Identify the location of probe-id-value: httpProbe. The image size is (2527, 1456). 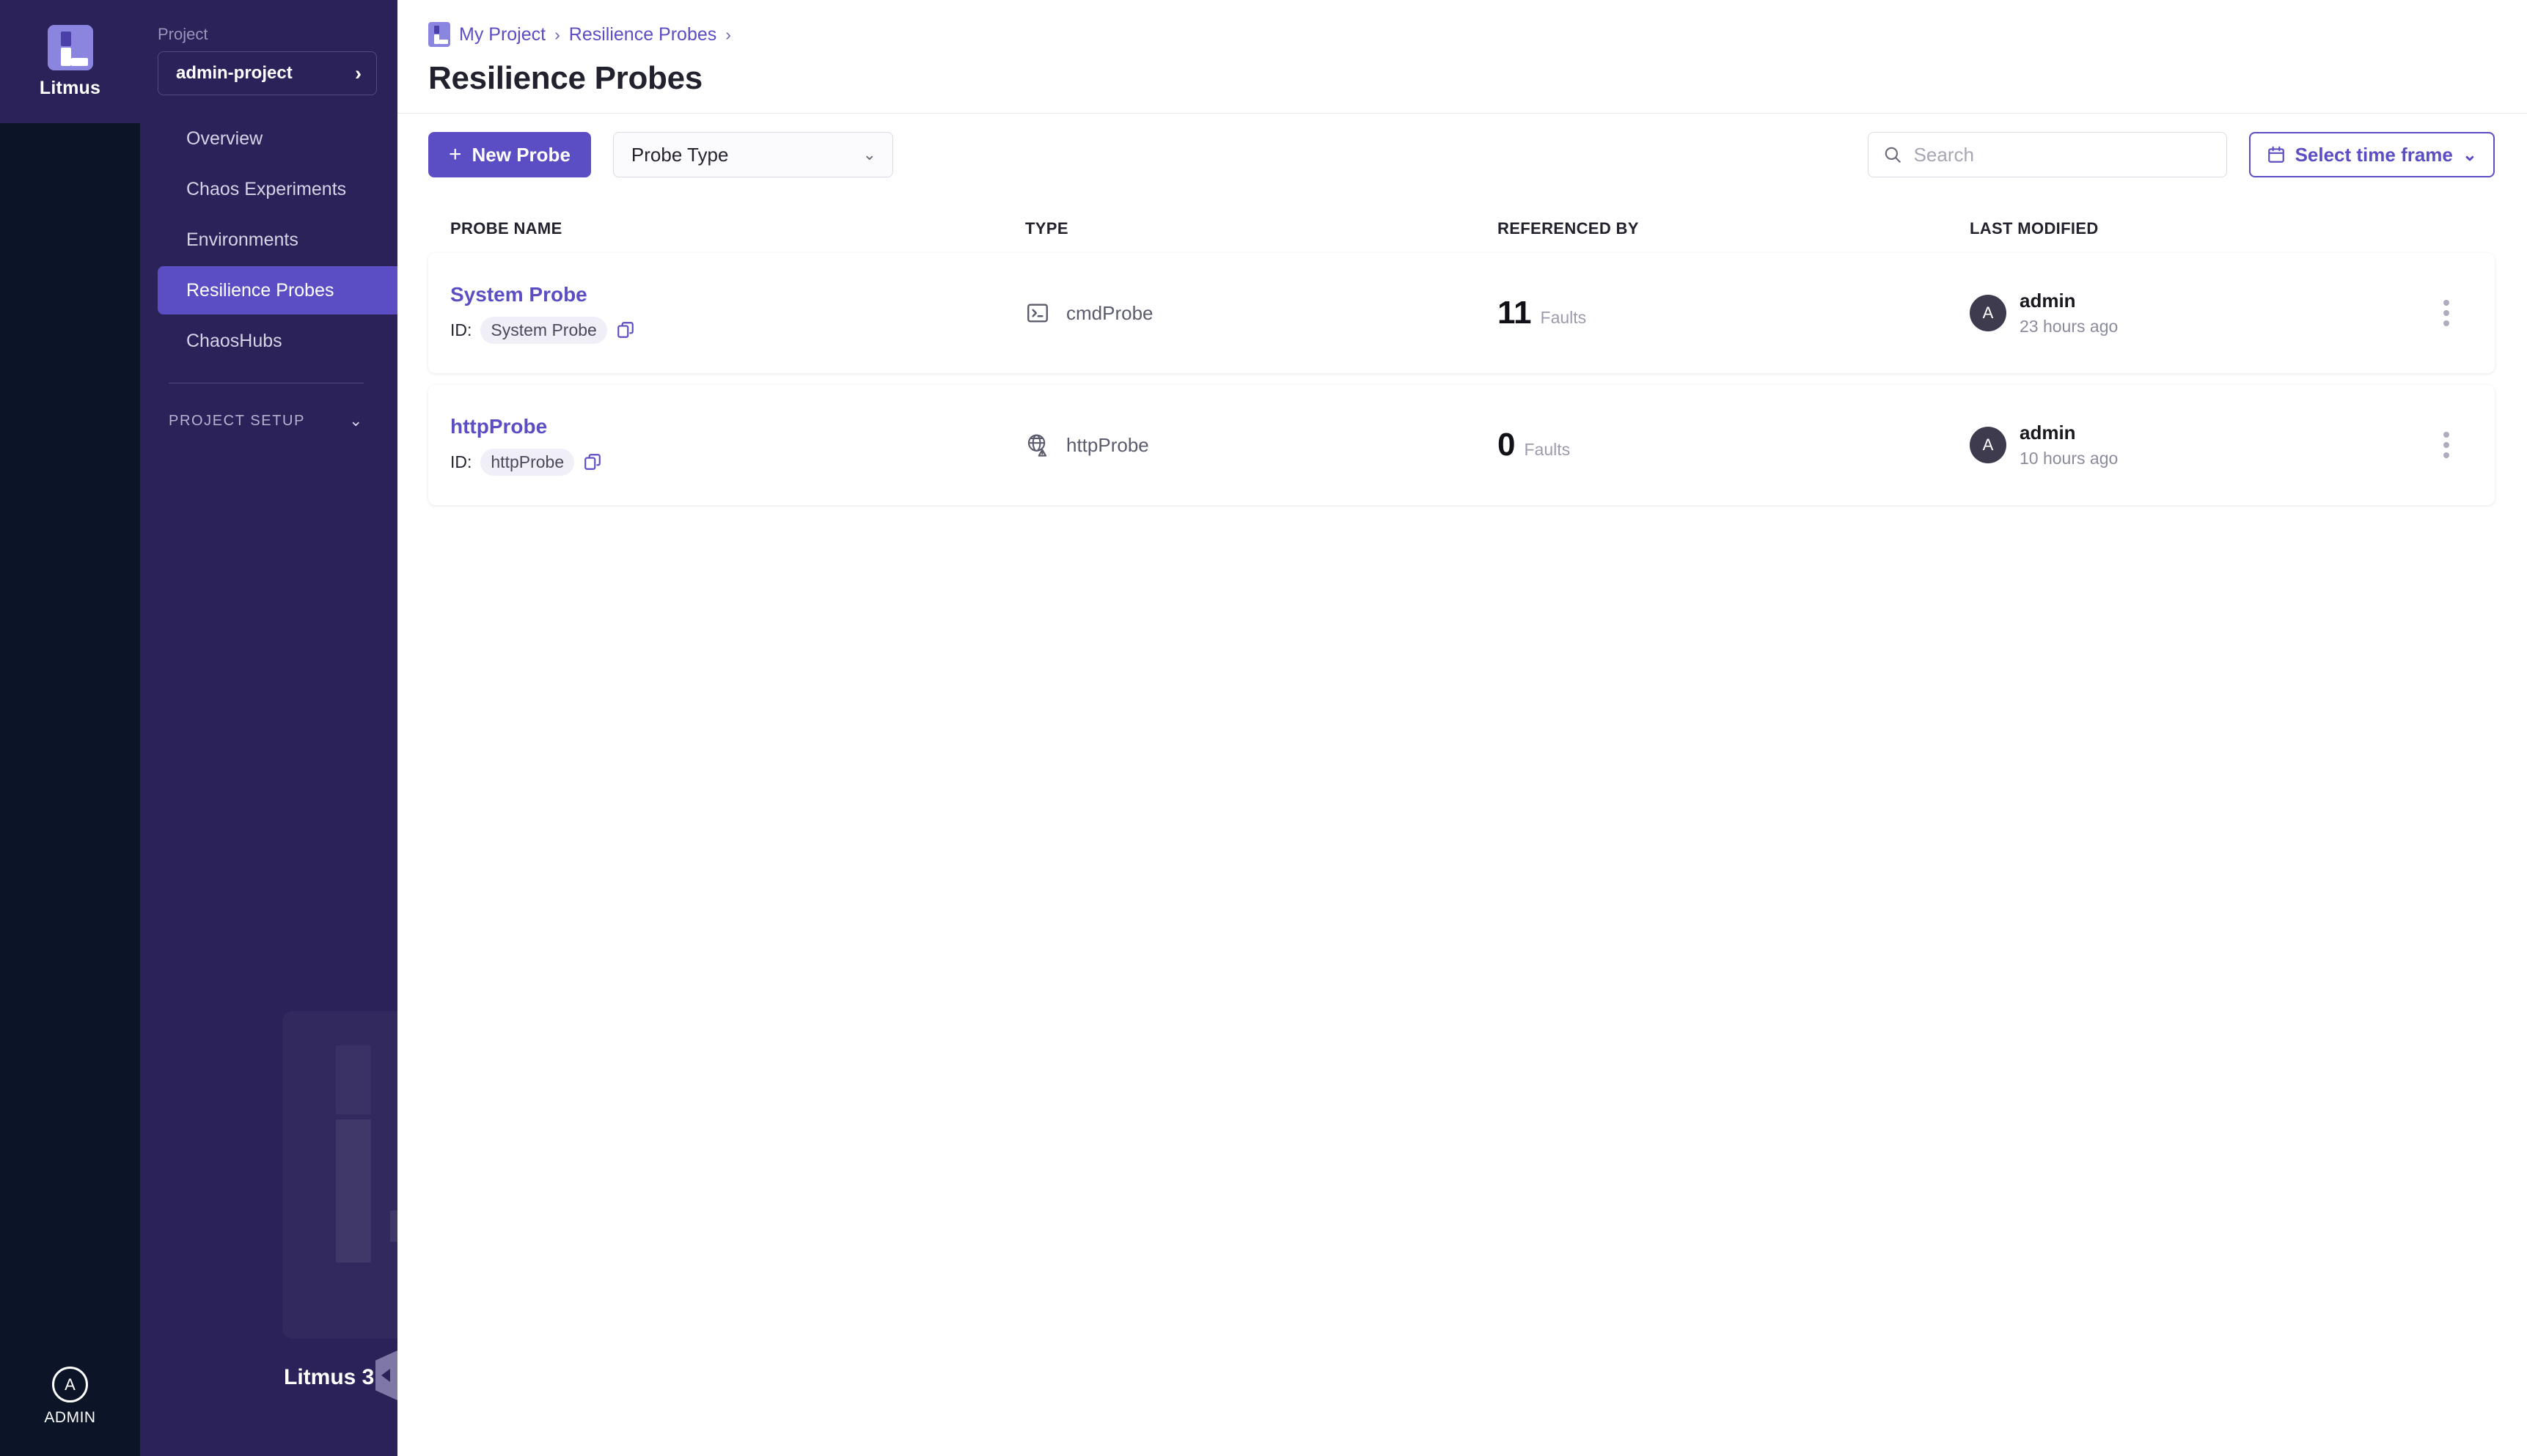
(527, 462).